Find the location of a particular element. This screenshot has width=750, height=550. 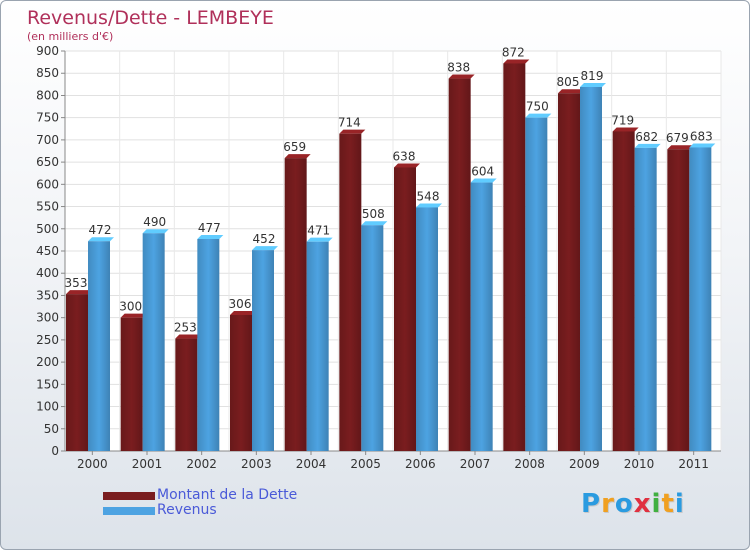

y-tick-label: 250 is located at coordinates (47, 340).